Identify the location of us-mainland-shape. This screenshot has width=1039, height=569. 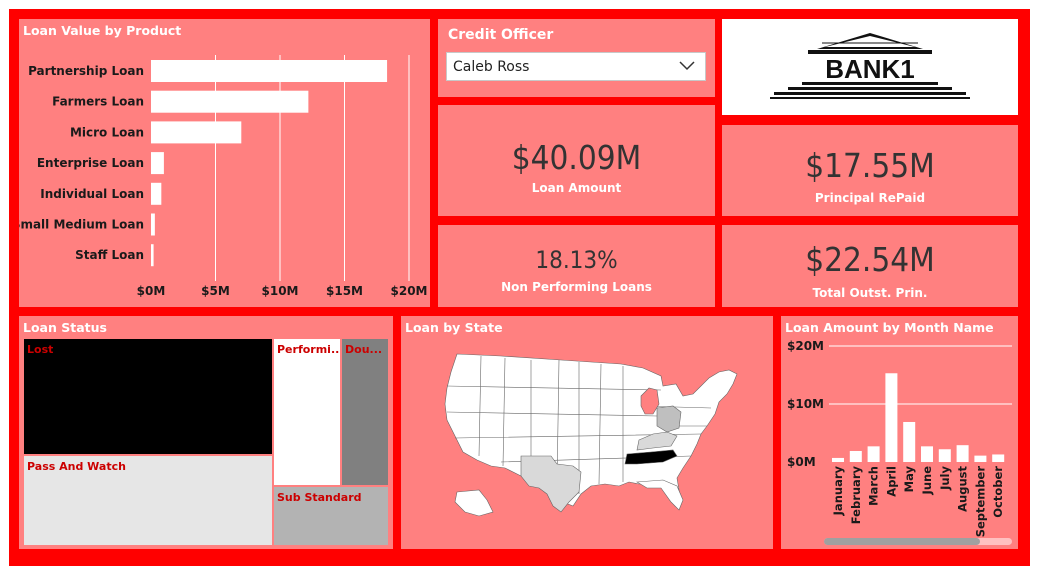
(591, 430).